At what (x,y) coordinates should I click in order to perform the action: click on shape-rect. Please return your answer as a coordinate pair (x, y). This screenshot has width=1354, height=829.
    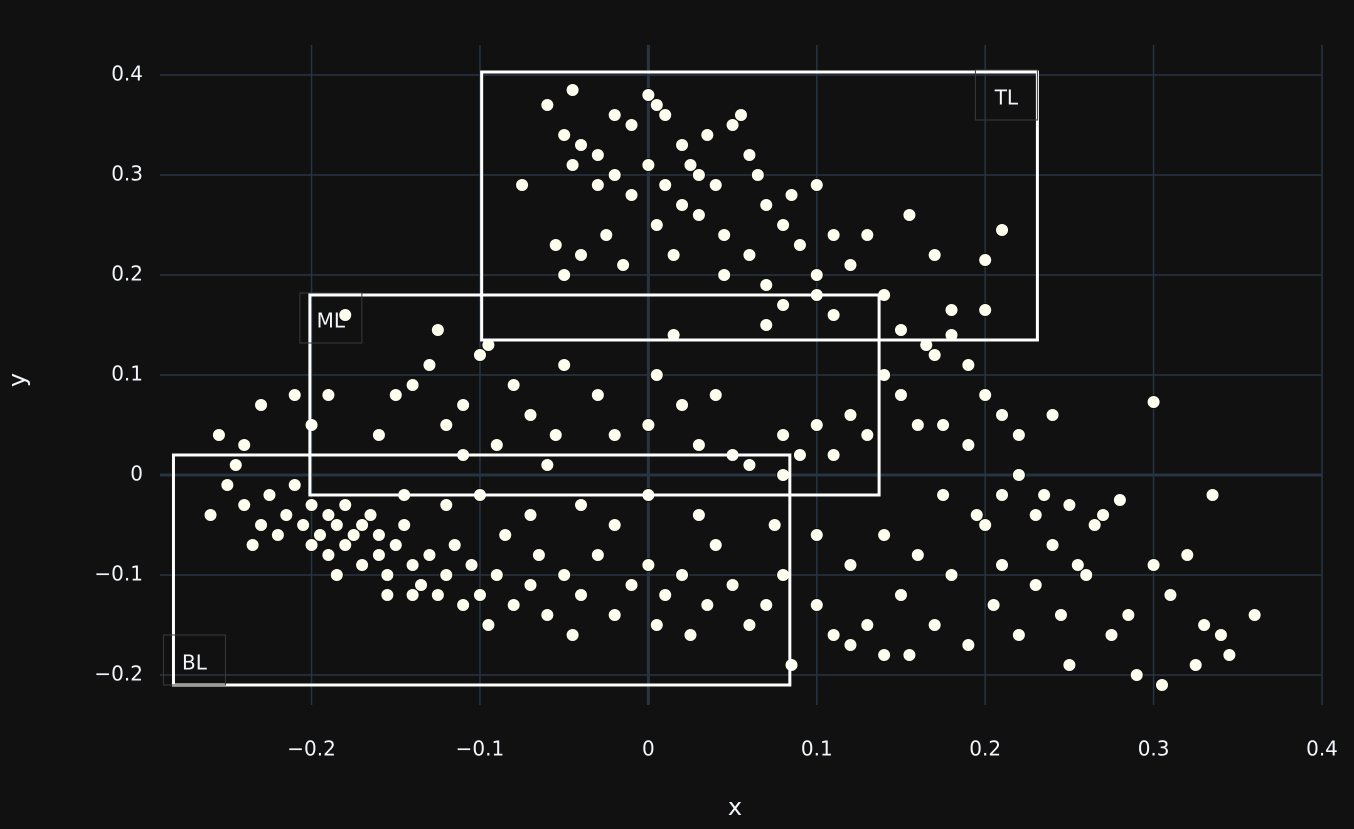
    Looking at the image, I should click on (481, 570).